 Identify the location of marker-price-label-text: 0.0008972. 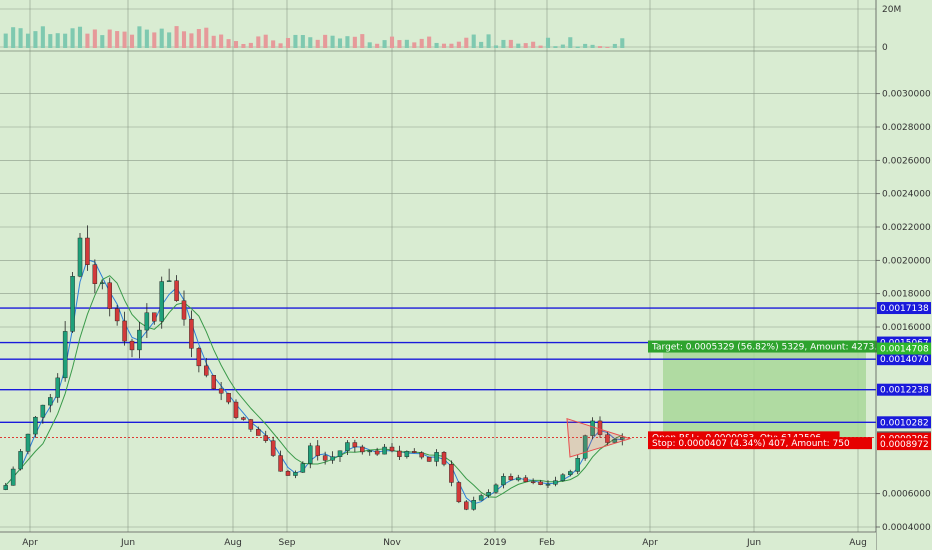
(904, 445).